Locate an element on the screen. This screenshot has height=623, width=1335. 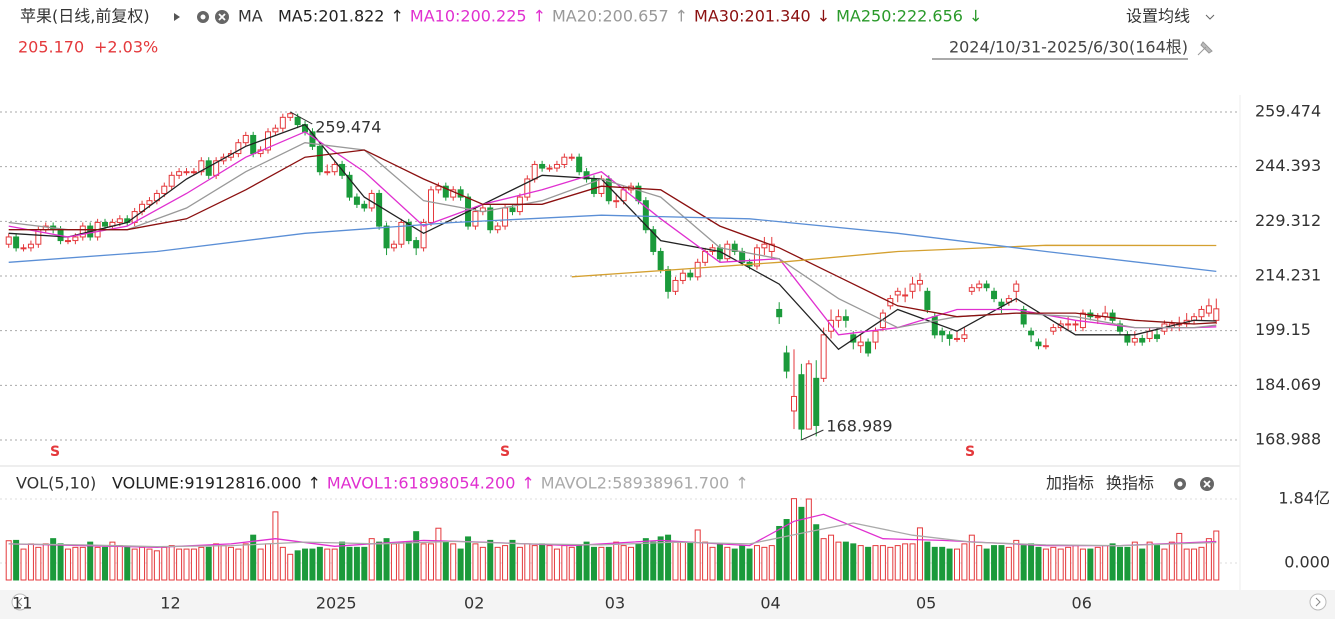
high-annotation: 259.474 is located at coordinates (348, 126).